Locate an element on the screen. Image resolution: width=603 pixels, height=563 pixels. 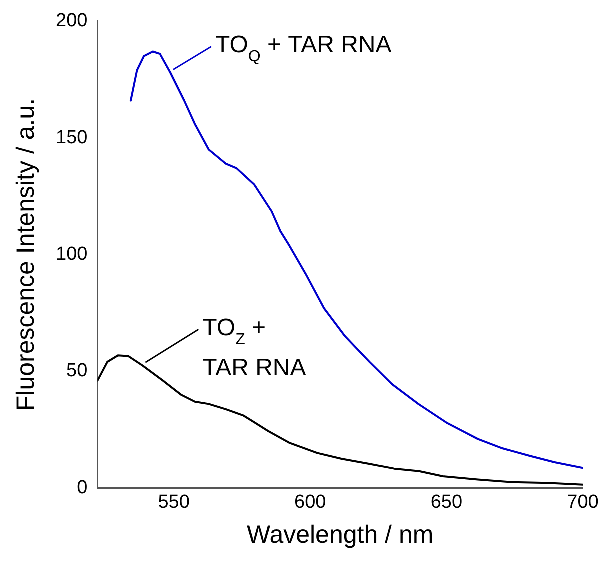
x-tick-label: 600 is located at coordinates (310, 502).